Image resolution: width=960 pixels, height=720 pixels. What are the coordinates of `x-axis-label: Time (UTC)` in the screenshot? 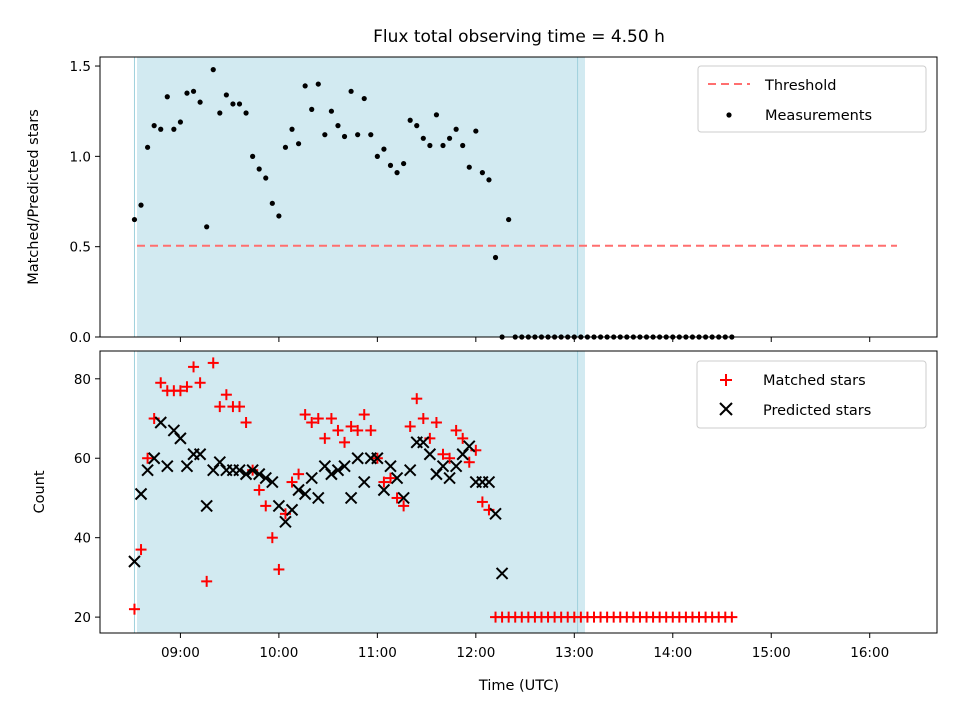 It's located at (518, 686).